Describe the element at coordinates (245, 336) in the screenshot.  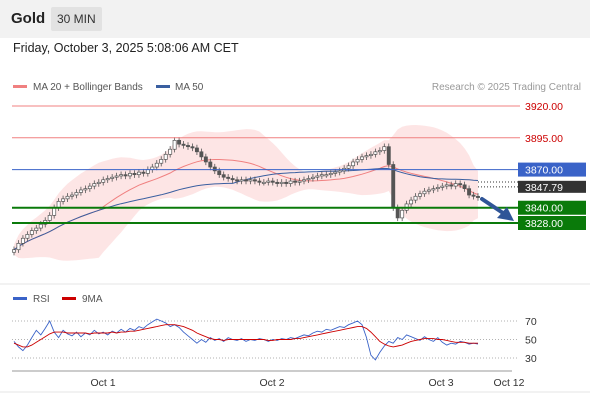
I see `rsi-ma-line` at that location.